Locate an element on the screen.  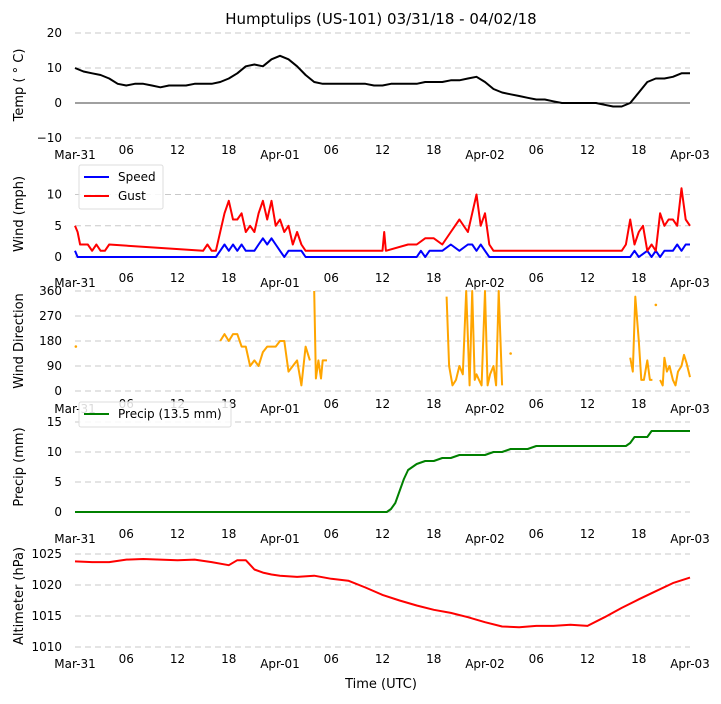
legend-entry: Gust is located at coordinates (132, 196).